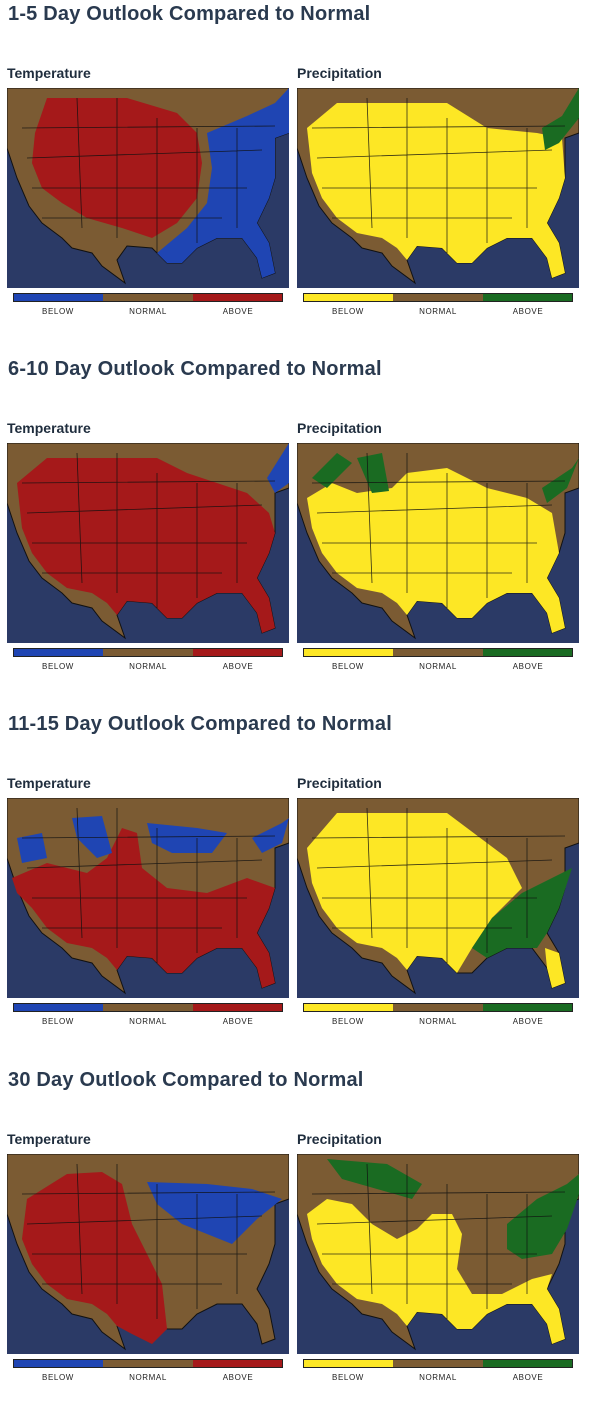  Describe the element at coordinates (148, 543) in the screenshot. I see `temperature-map-6-10-day` at that location.